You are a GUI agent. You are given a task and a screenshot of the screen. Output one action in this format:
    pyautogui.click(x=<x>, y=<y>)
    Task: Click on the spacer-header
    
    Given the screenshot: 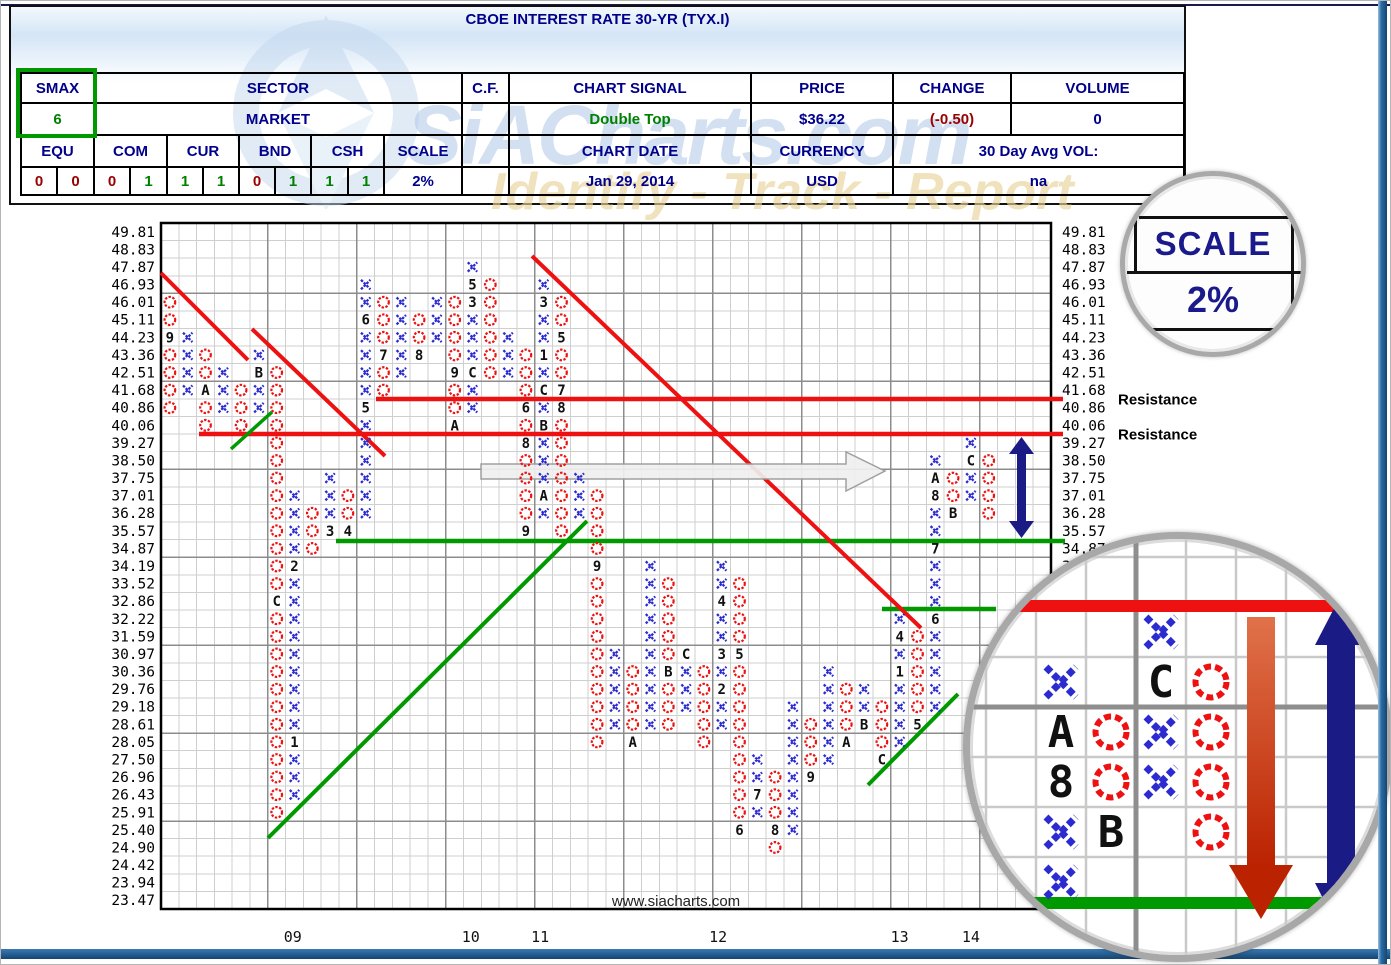 What is the action you would take?
    pyautogui.click(x=486, y=151)
    